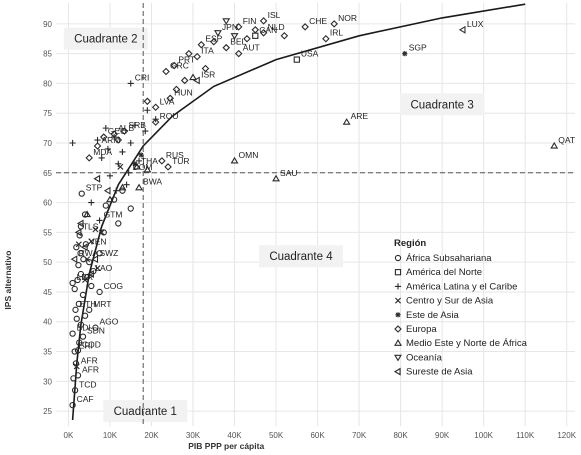 Image resolution: width=581 pixels, height=455 pixels. I want to click on point-label: AFR, so click(90, 369).